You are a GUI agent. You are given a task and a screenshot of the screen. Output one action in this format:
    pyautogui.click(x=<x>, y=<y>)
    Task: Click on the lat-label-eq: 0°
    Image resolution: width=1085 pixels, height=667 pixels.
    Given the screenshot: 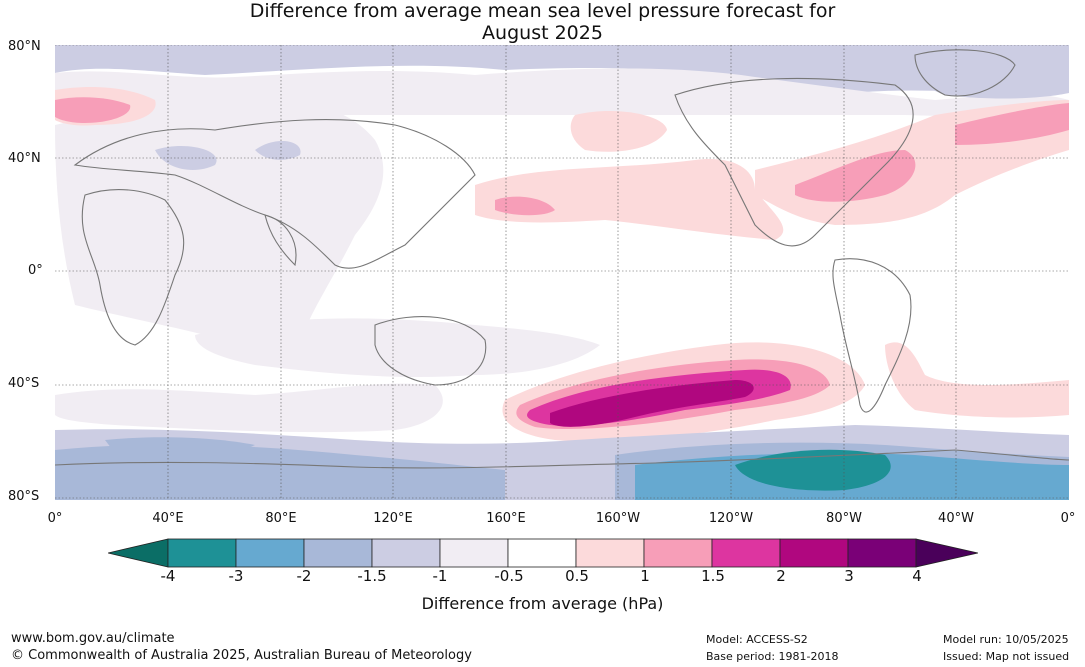 What is the action you would take?
    pyautogui.click(x=35, y=270)
    